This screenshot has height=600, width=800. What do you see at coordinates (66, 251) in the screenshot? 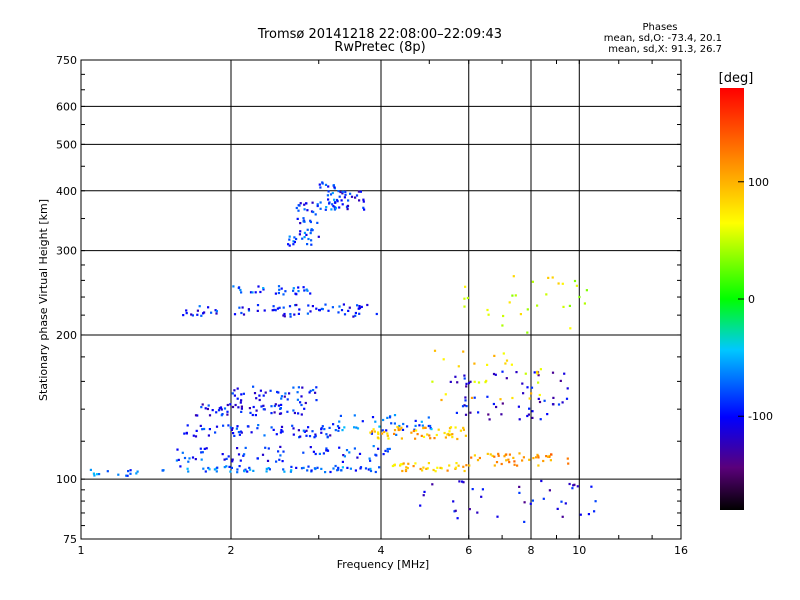
I see `y-tick-label: 300` at bounding box center [66, 251].